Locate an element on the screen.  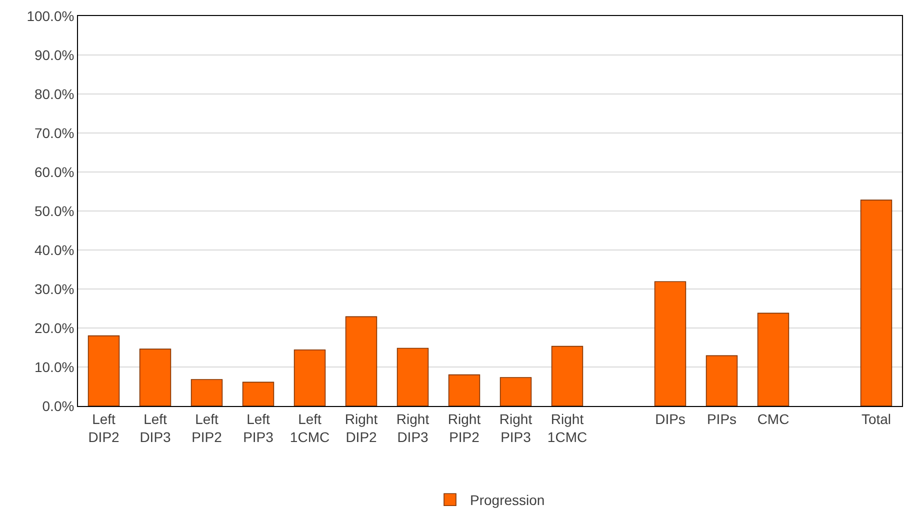
x-tick-label: Right DIP2 is located at coordinates (361, 427).